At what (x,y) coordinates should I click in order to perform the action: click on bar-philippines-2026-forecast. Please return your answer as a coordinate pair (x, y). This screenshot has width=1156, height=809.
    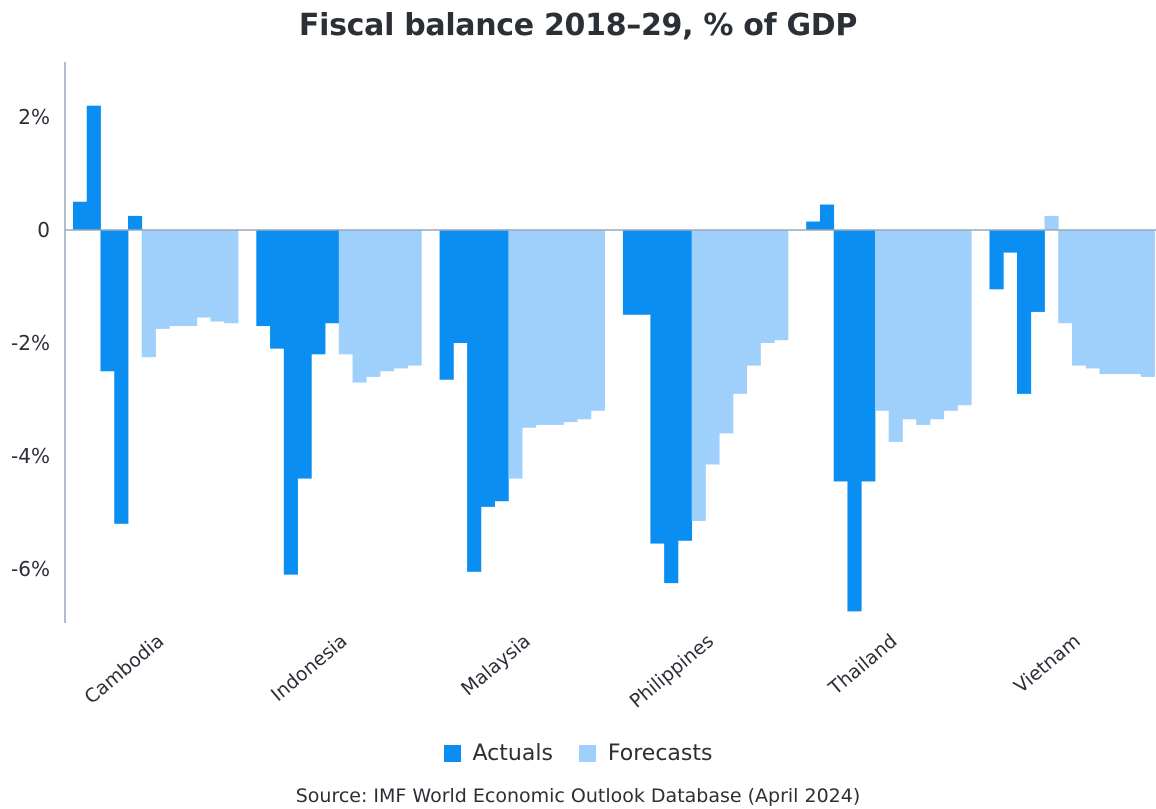
    Looking at the image, I should click on (740, 312).